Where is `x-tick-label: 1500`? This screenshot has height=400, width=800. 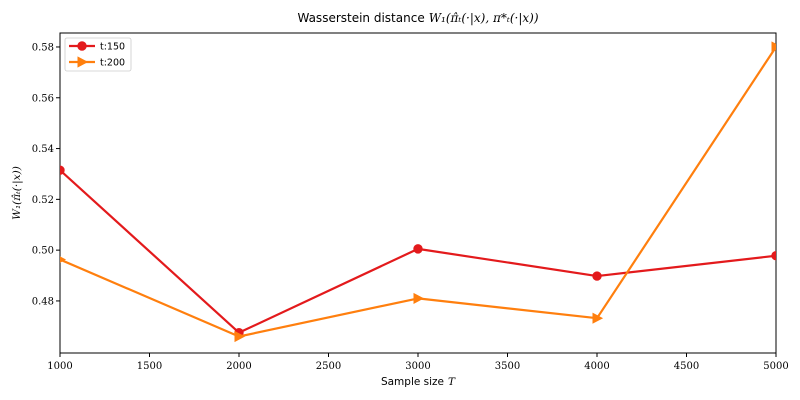
x-tick-label: 1500 is located at coordinates (149, 366).